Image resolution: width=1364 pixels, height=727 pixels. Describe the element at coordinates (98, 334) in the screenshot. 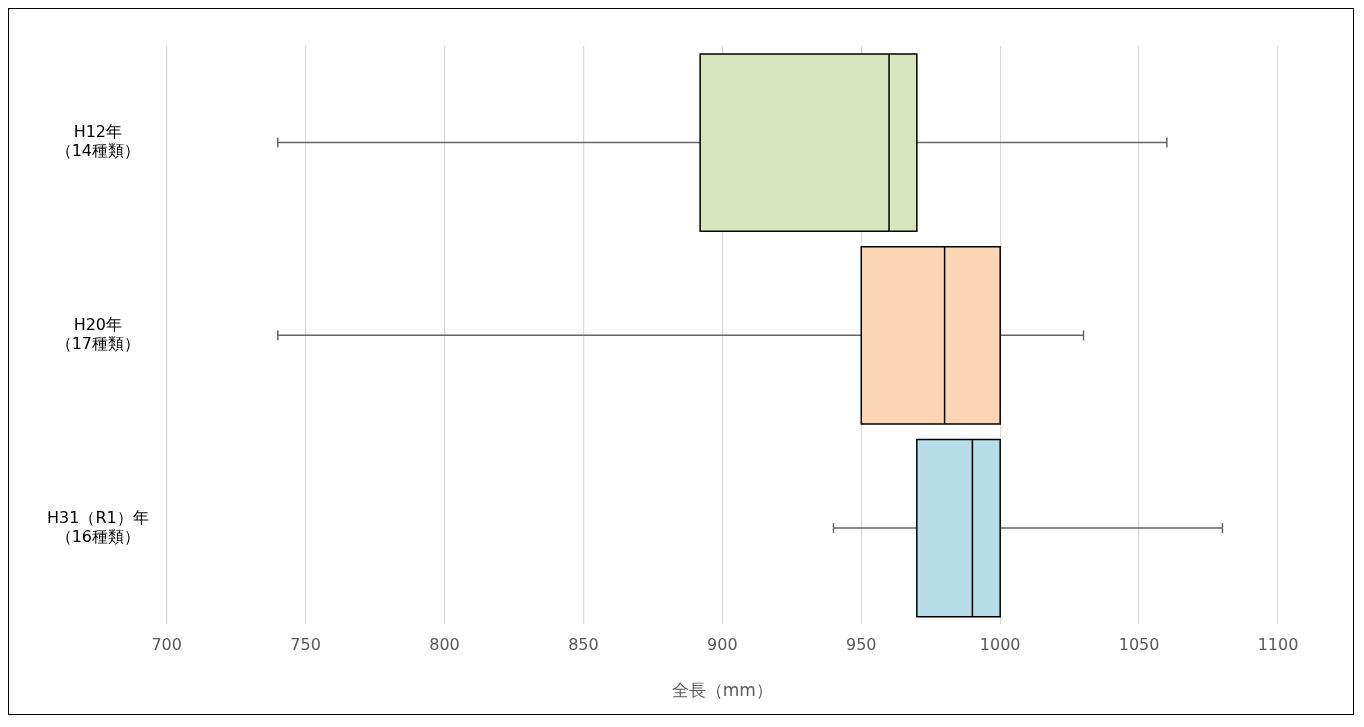

I see `y-tick-label: H20年（17種類）` at that location.